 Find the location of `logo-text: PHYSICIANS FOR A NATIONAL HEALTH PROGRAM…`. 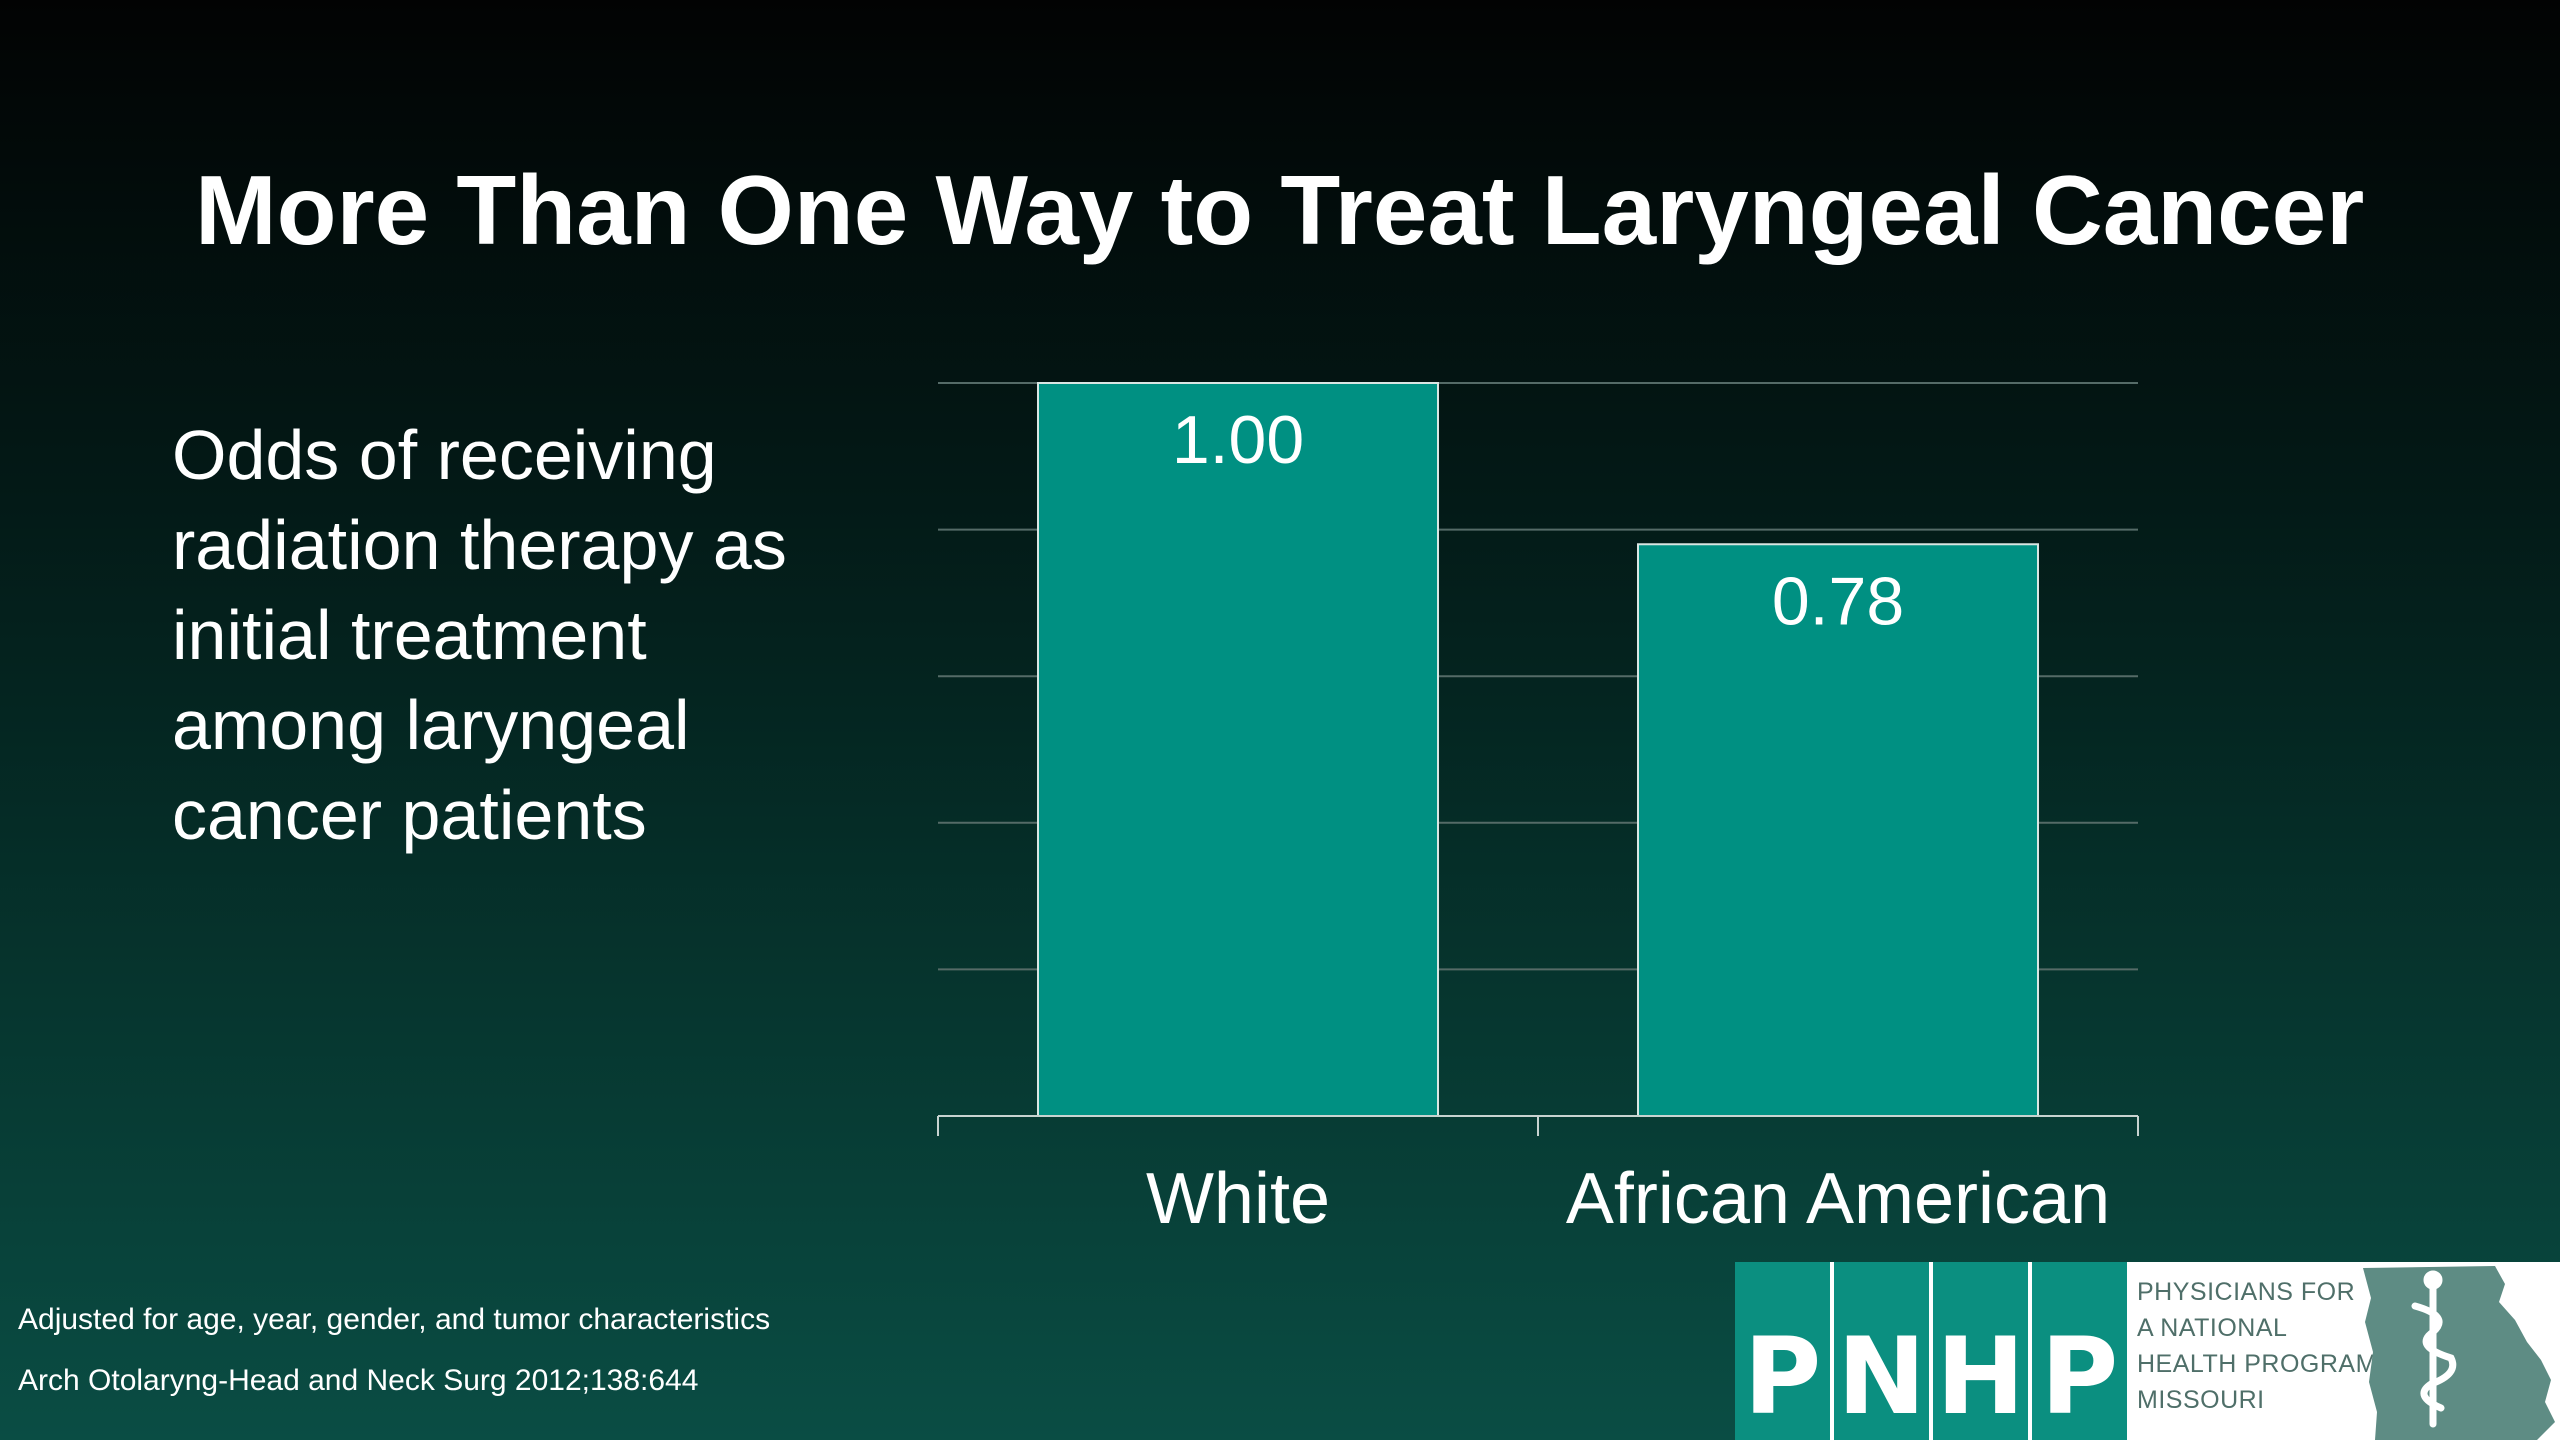

logo-text: PHYSICIANS FOR A NATIONAL HEALTH PROGRAM… is located at coordinates (2262, 1346).